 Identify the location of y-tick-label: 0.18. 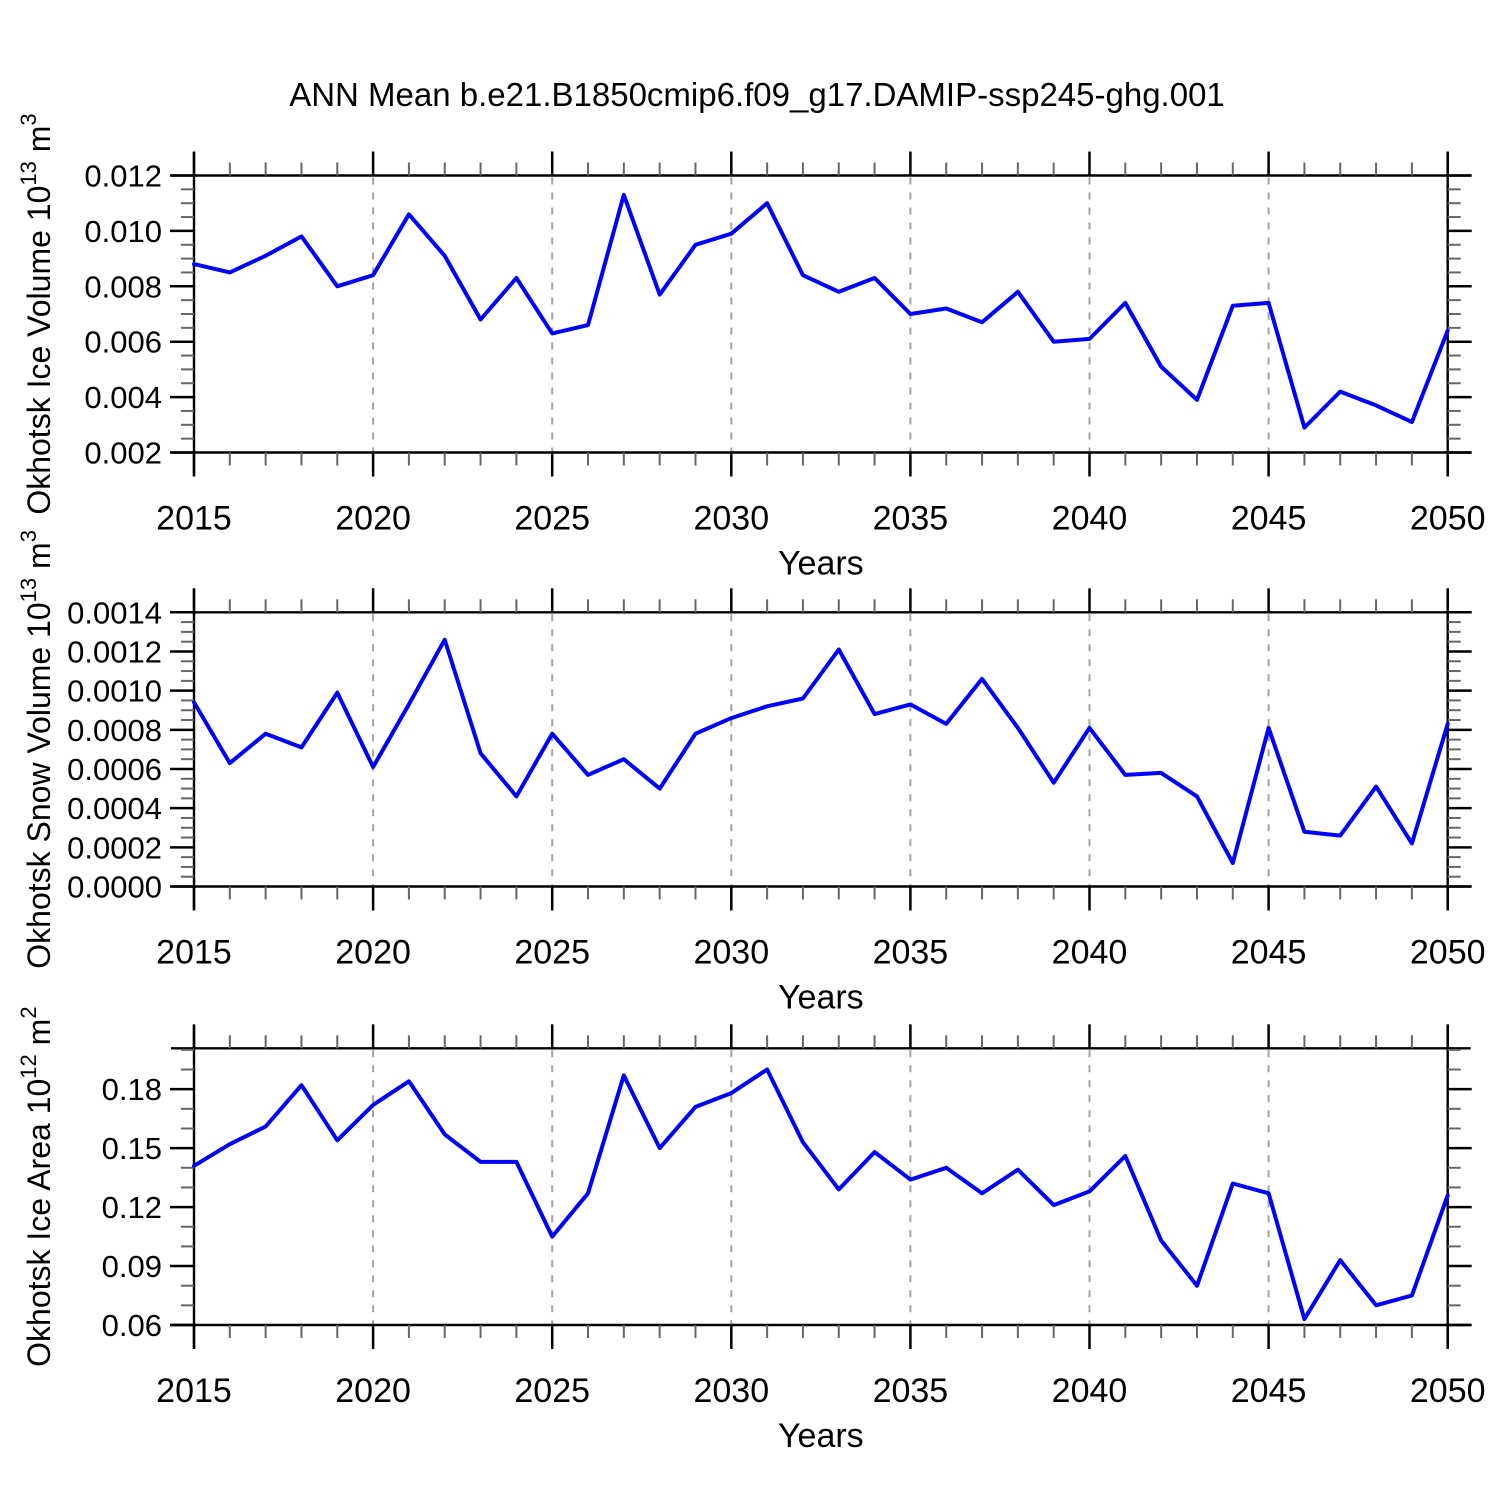
(132, 1089).